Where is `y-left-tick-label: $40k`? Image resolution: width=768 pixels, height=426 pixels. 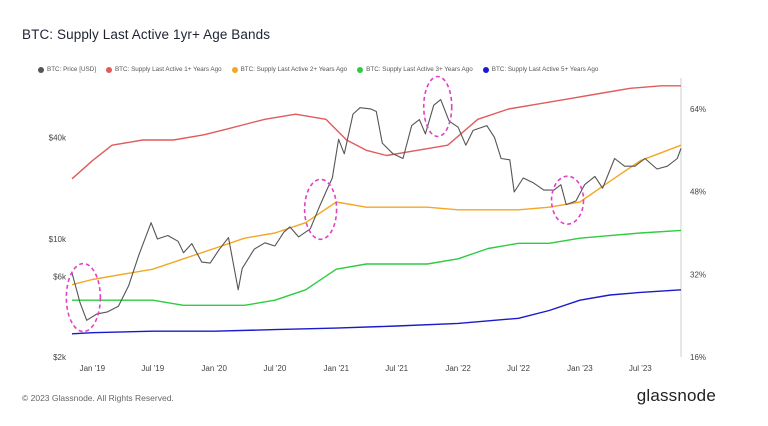
y-left-tick-label: $40k is located at coordinates (58, 137).